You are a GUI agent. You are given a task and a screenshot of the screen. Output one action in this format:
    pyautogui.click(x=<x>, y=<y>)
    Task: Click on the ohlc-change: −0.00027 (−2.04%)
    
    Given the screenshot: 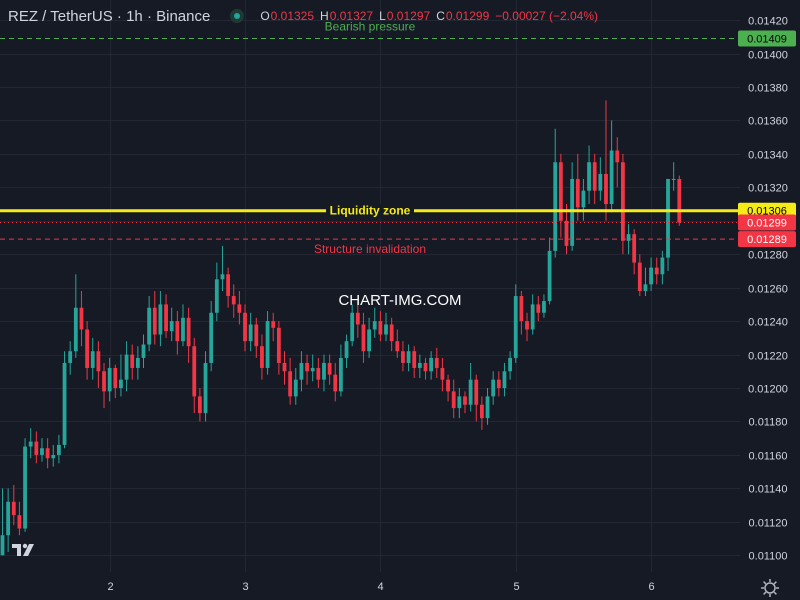 What is the action you would take?
    pyautogui.click(x=546, y=16)
    